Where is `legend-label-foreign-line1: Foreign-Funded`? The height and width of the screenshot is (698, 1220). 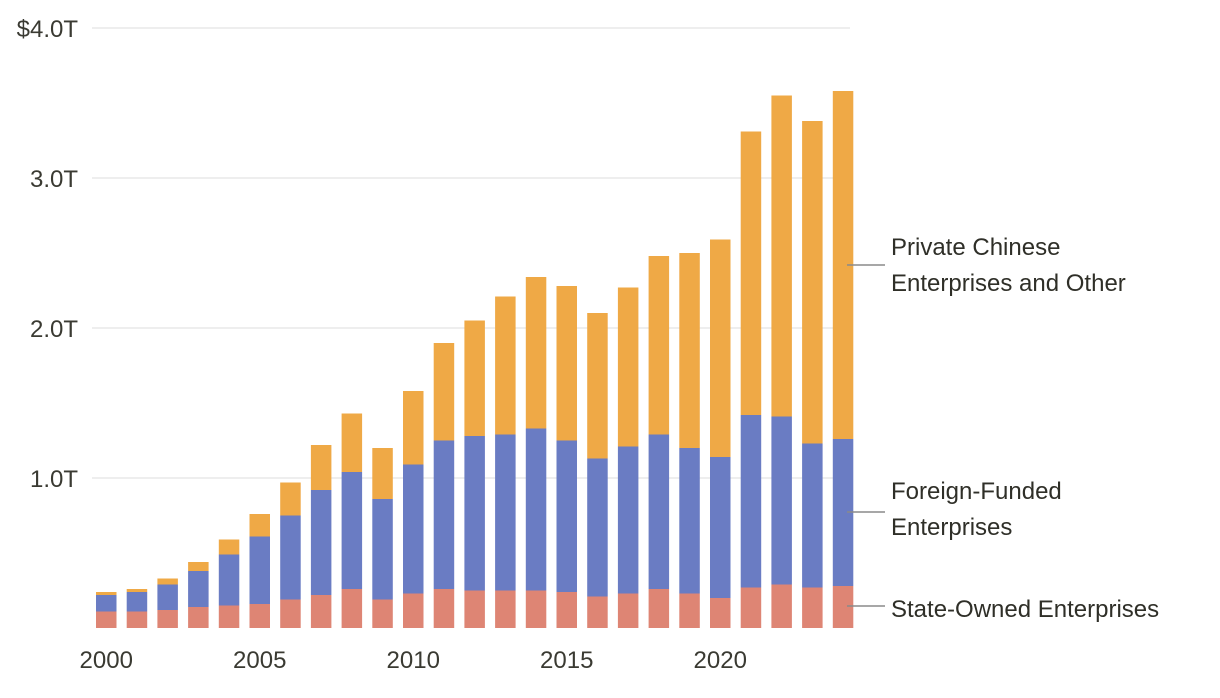 legend-label-foreign-line1: Foreign-Funded is located at coordinates (976, 491).